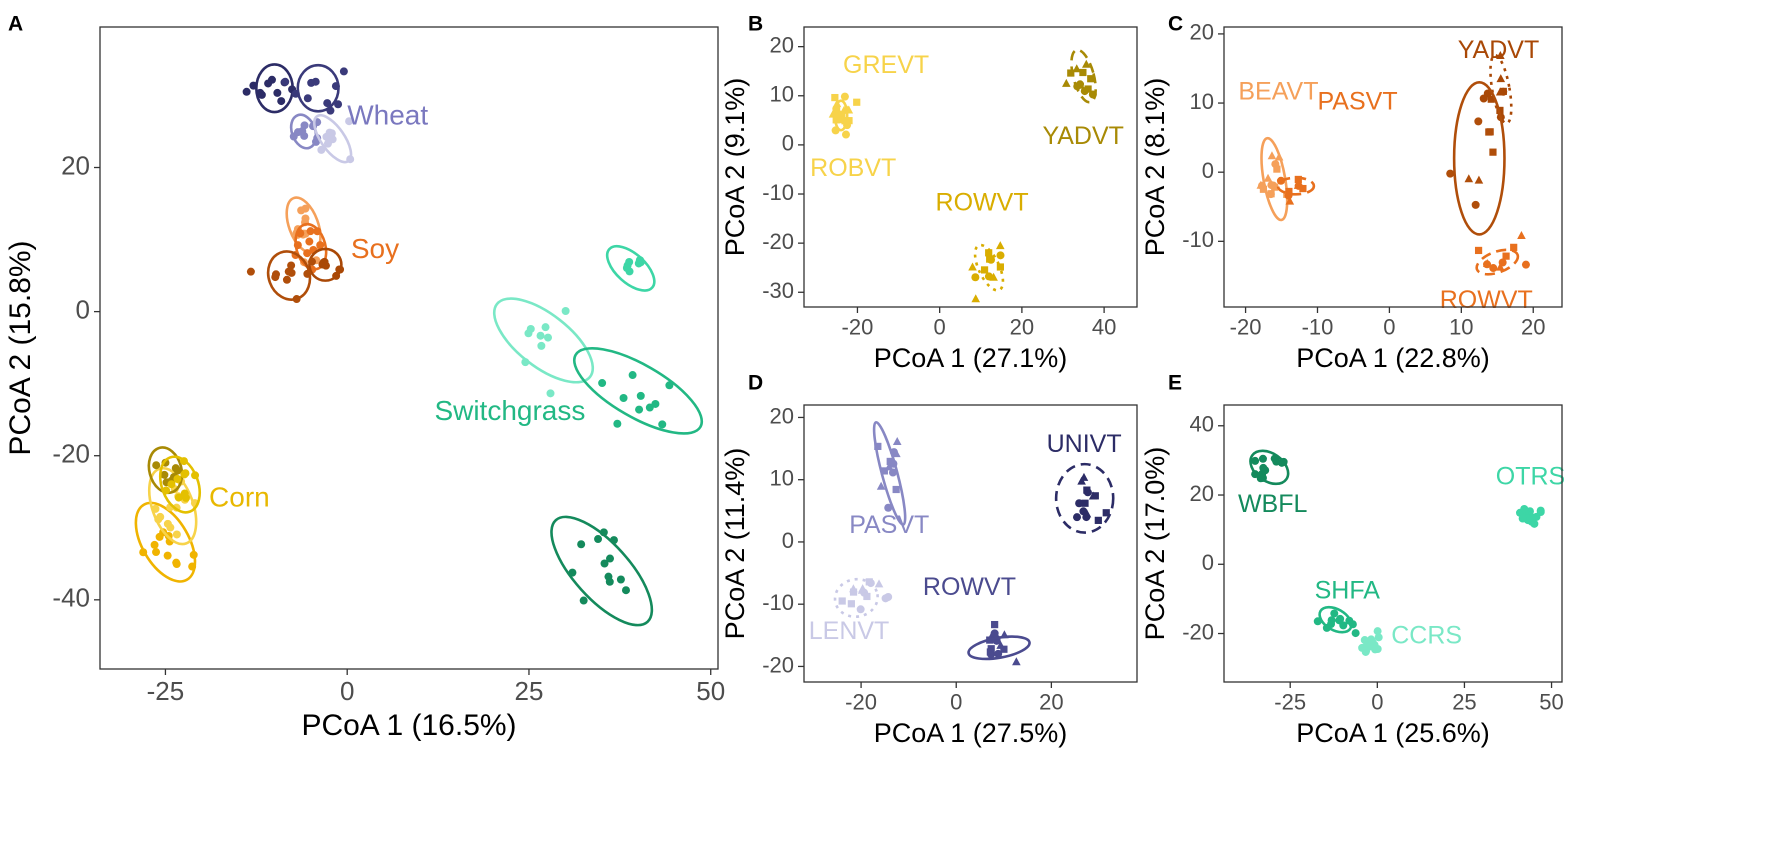 Image resolution: width=1772 pixels, height=856 pixels. What do you see at coordinates (529, 691) in the screenshot?
I see `x-tick-label: 25` at bounding box center [529, 691].